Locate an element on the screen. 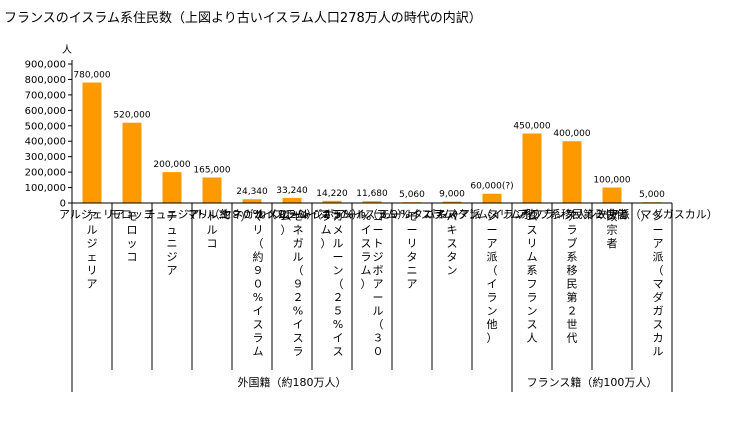 The image size is (734, 426). data-label: 33,240 is located at coordinates (292, 191).